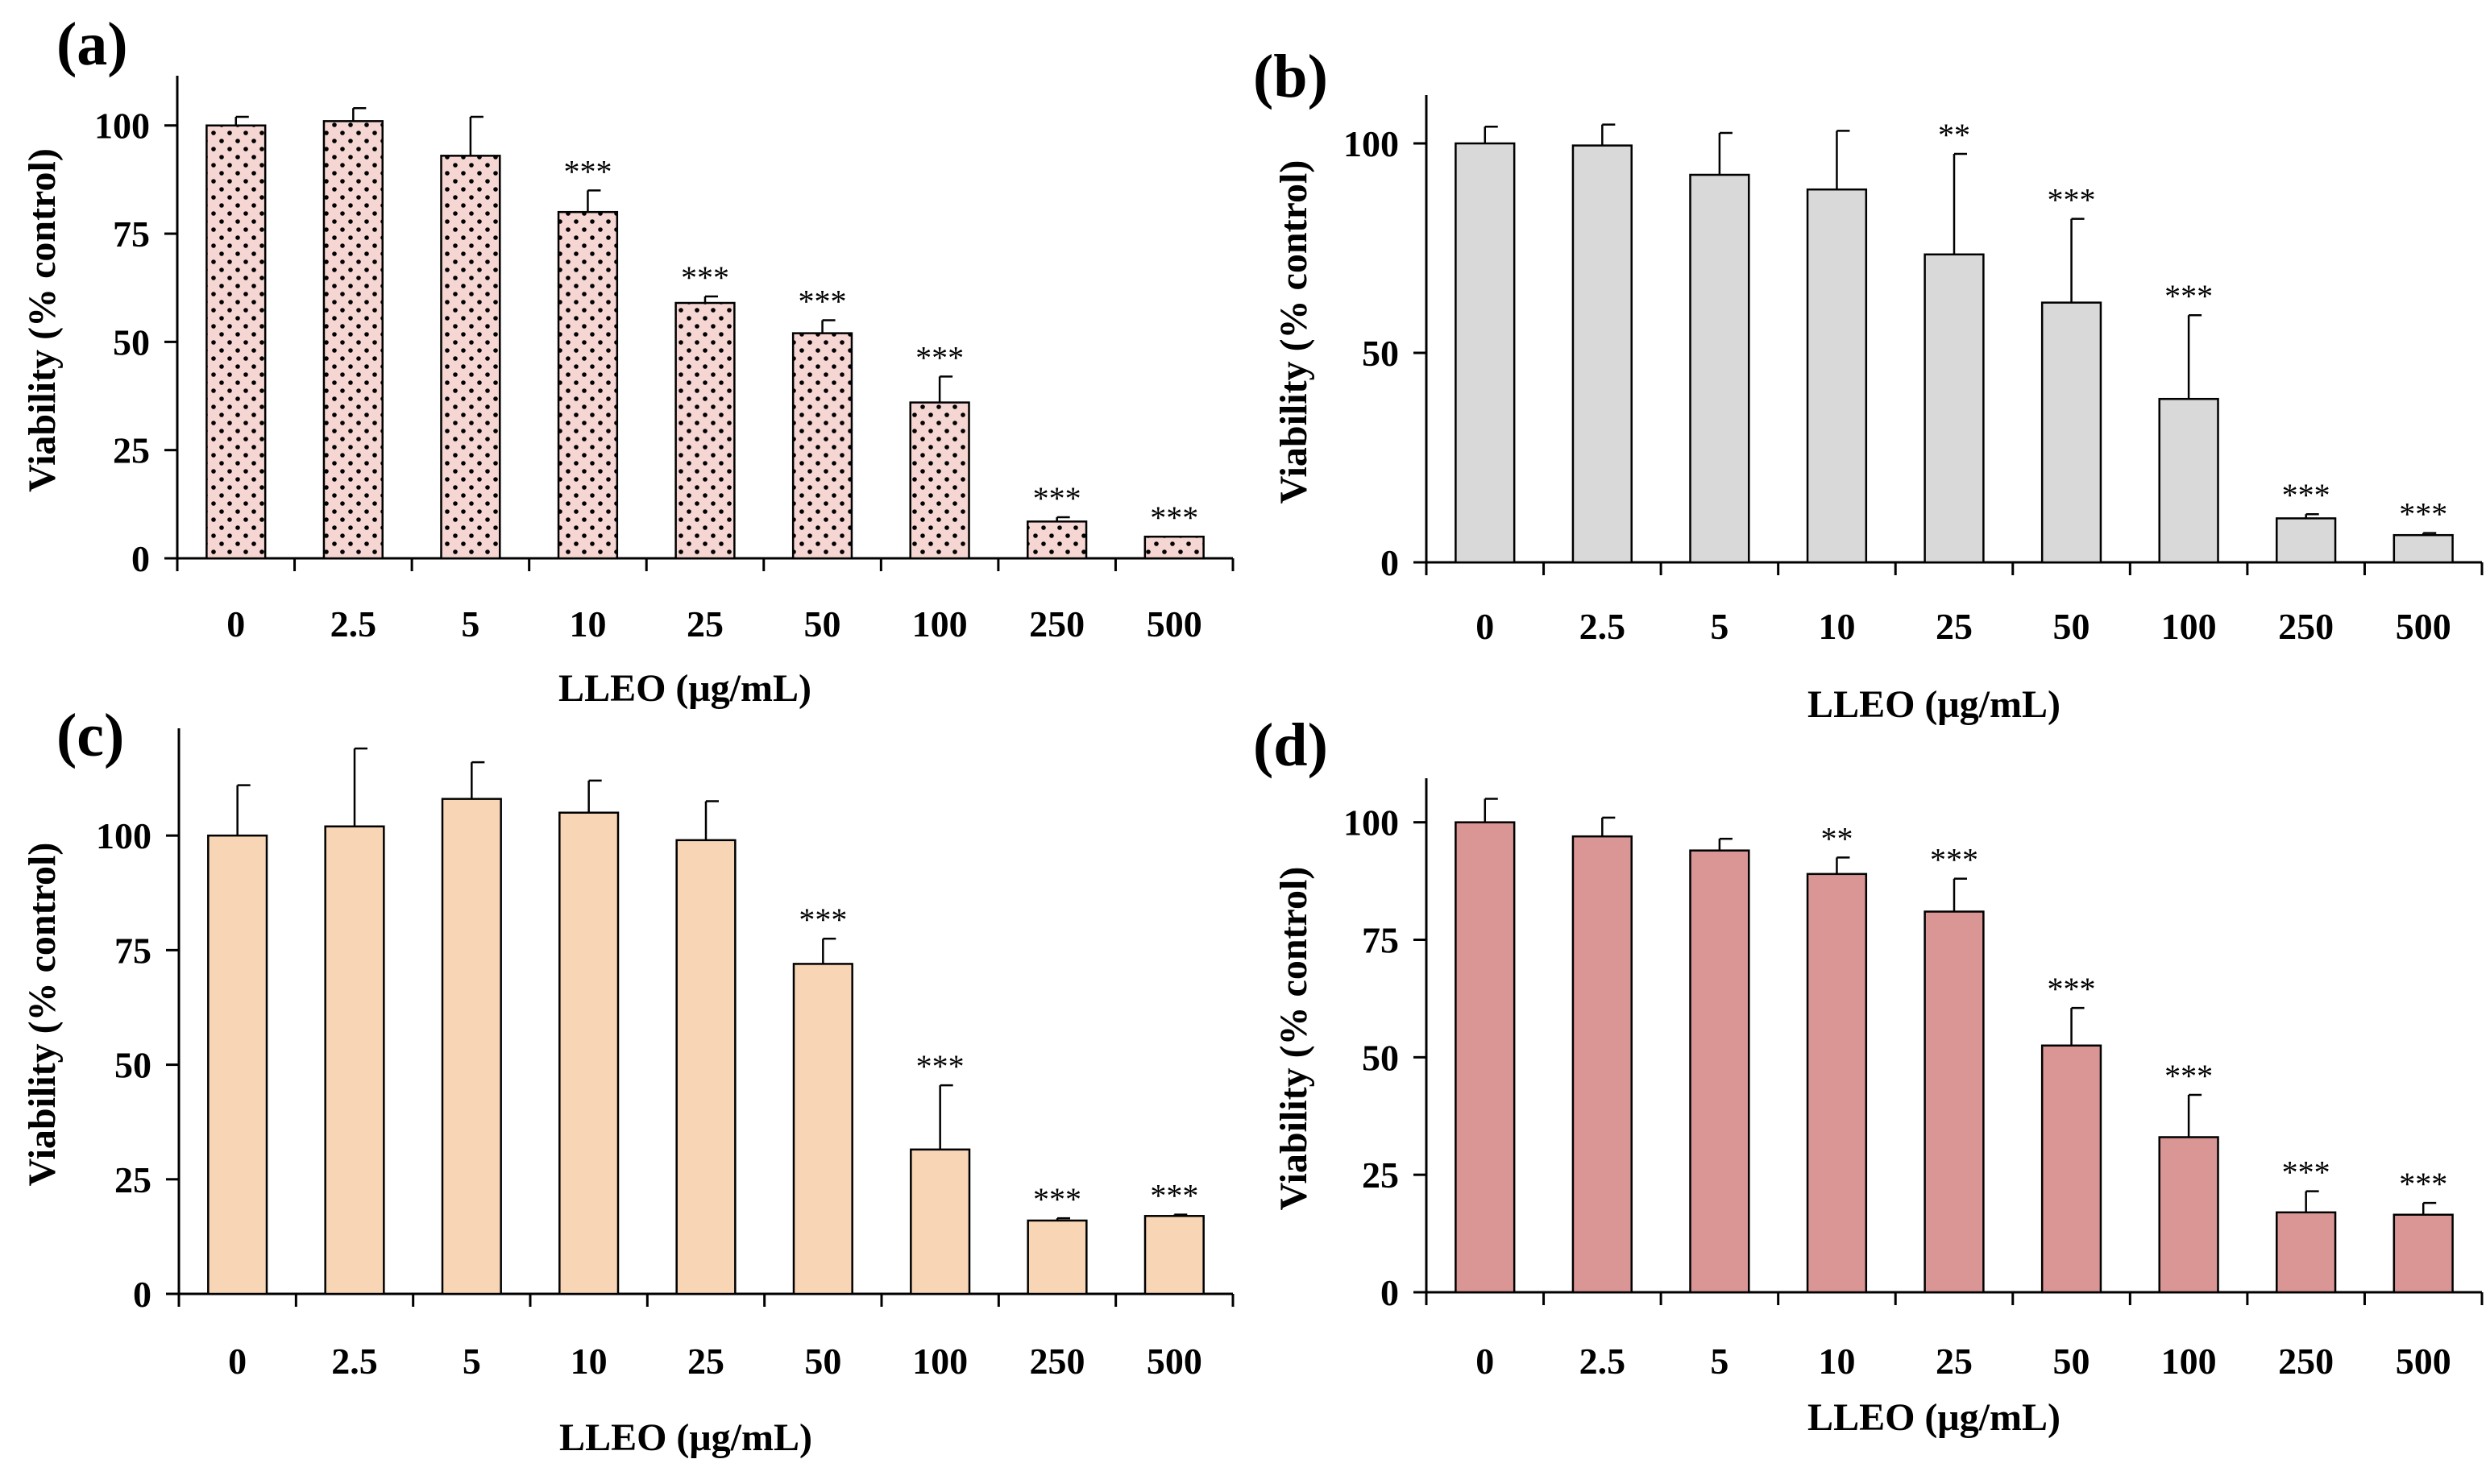 This screenshot has width=2490, height=1484. Describe the element at coordinates (1291, 745) in the screenshot. I see `panel-label: (d)` at that location.